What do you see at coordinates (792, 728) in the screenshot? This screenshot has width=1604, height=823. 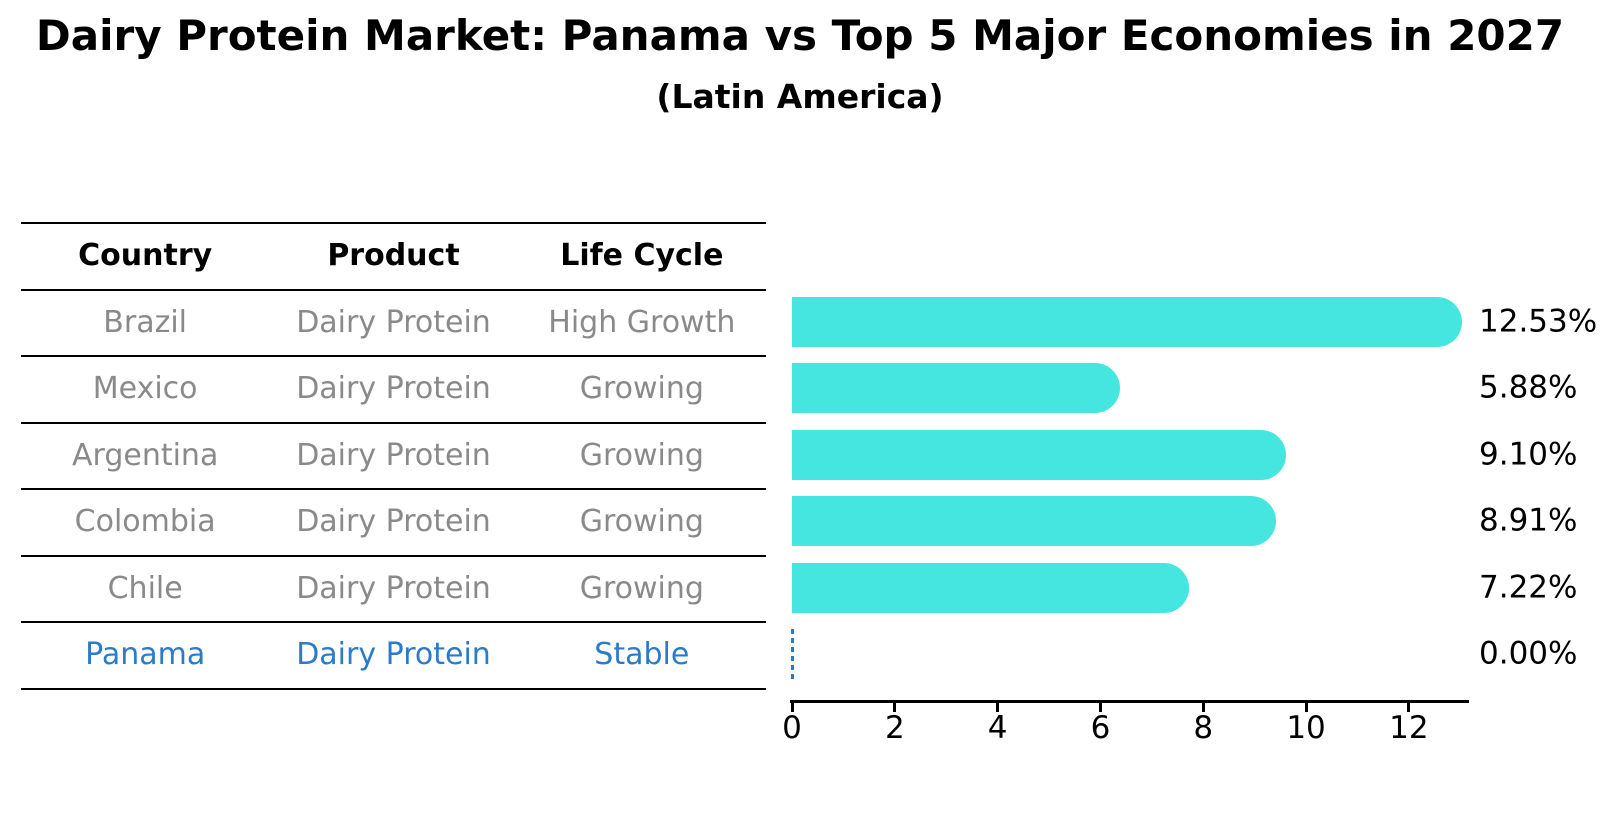 I see `x-tick-label: 0` at bounding box center [792, 728].